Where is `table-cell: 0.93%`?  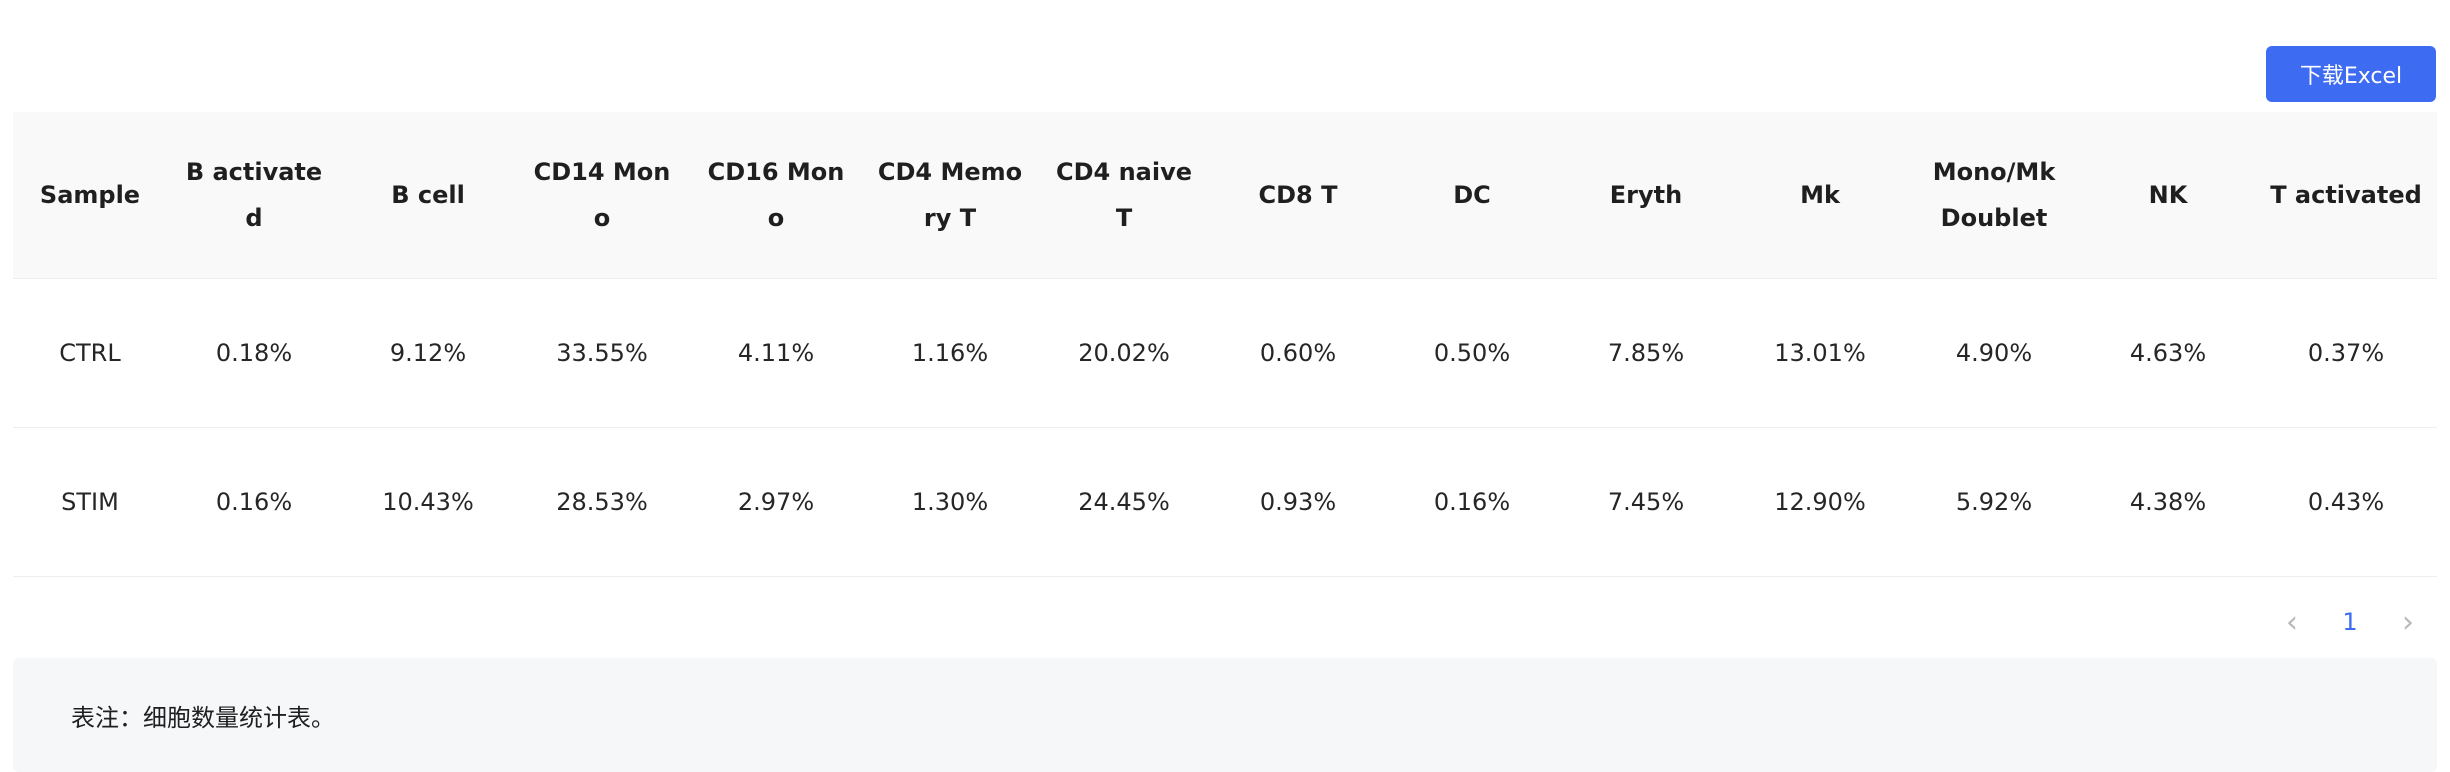
table-cell: 0.93% is located at coordinates (1298, 502).